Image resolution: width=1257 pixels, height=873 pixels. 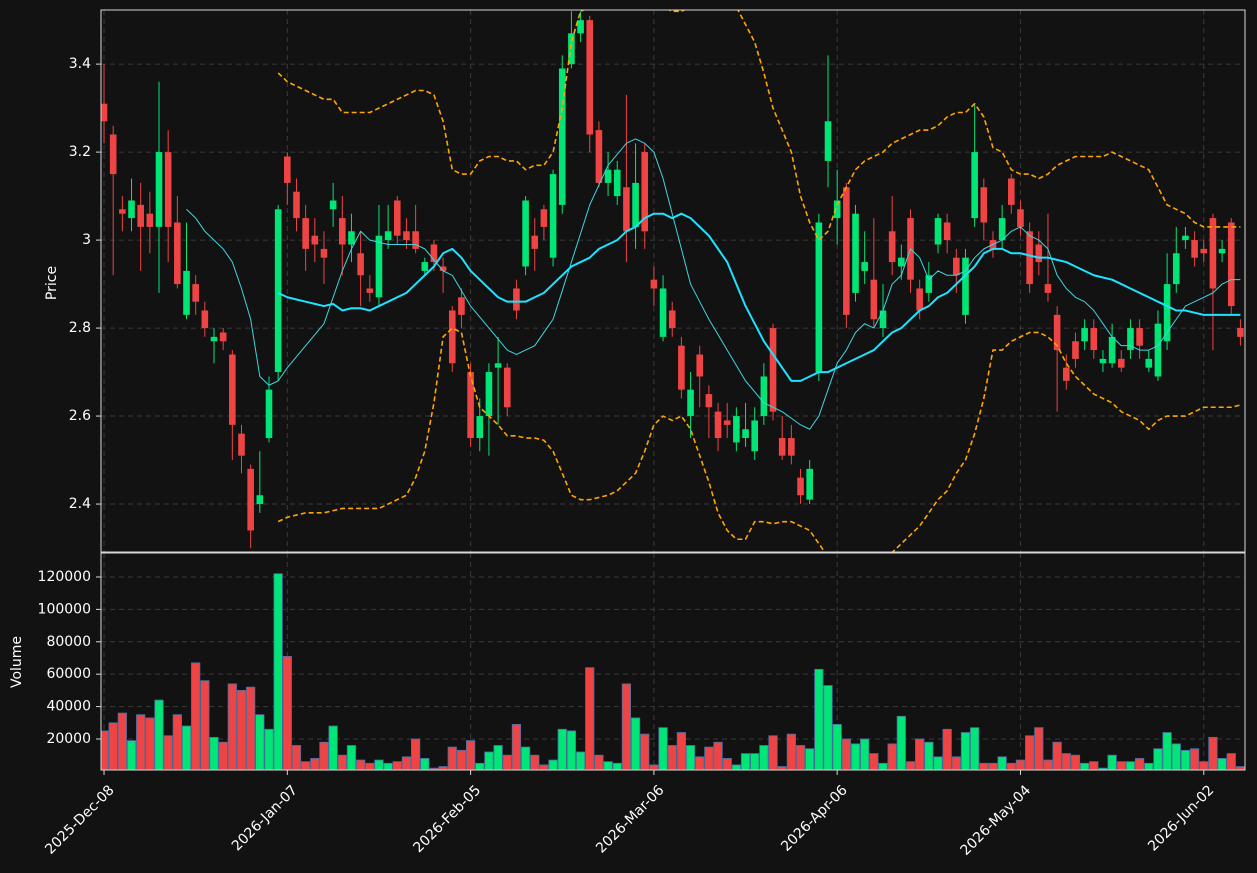 I want to click on x-tick-label: 2026-Feb-05, so click(x=447, y=819).